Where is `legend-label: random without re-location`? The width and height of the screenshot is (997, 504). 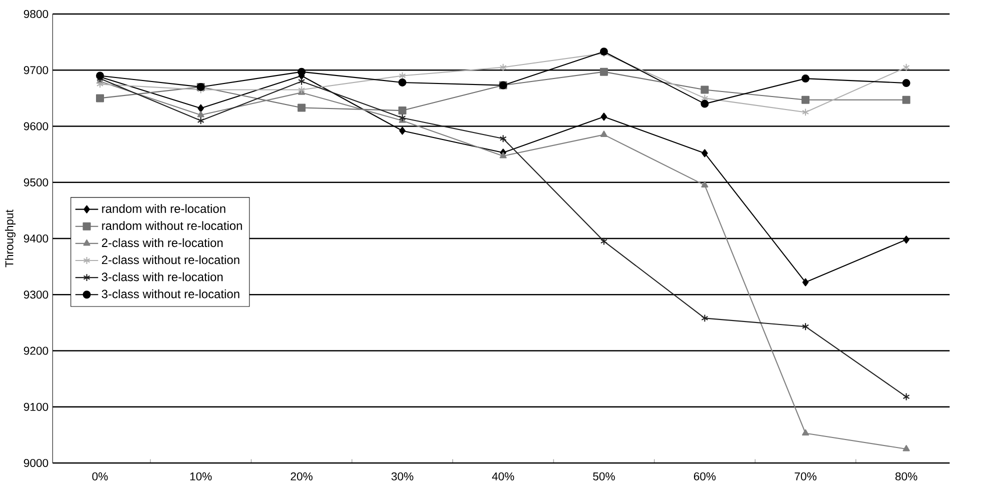 legend-label: random without re-location is located at coordinates (172, 225).